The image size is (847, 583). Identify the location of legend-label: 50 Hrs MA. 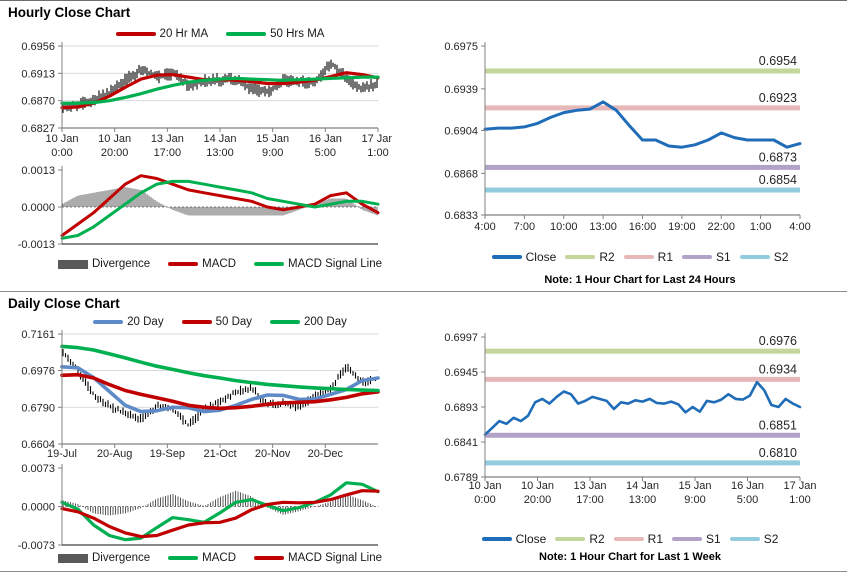
(297, 34).